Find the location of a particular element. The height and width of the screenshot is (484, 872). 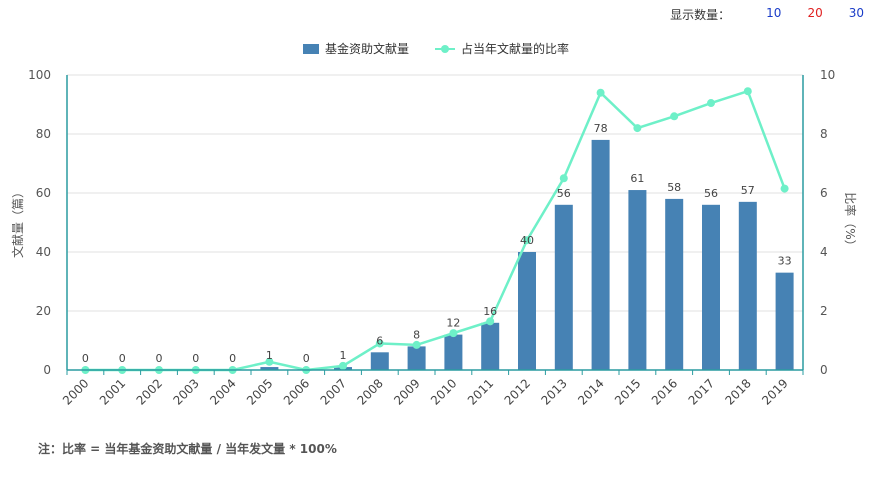

bar-value-label: 61 is located at coordinates (637, 178).